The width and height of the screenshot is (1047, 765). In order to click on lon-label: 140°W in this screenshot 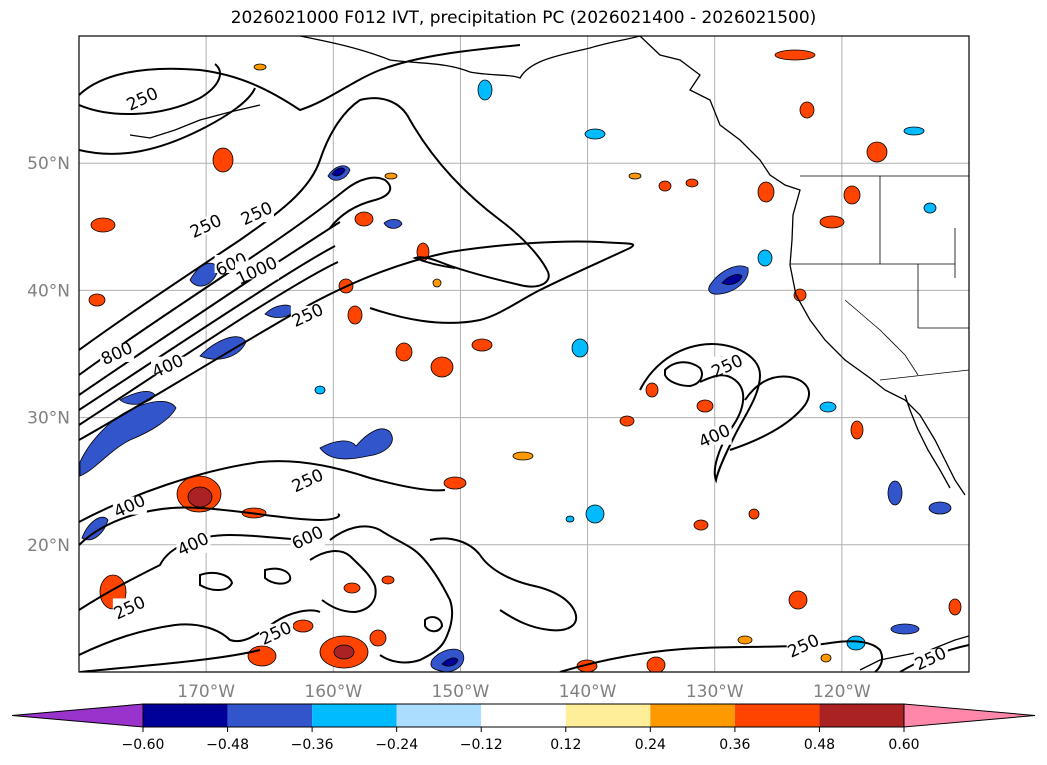, I will do `click(588, 692)`.